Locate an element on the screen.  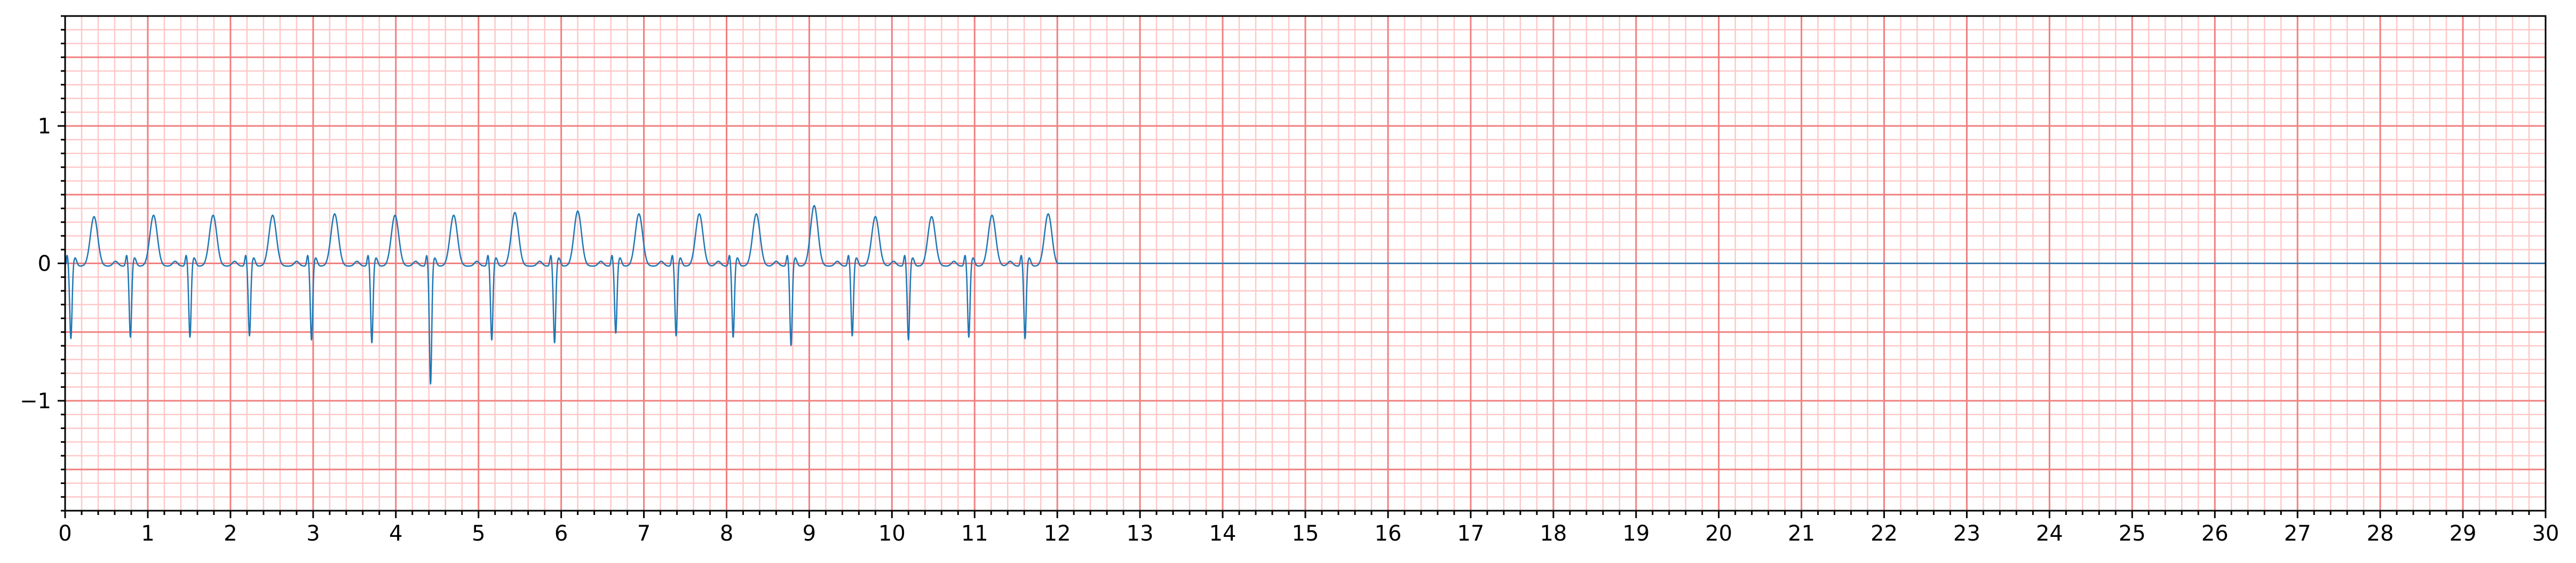
x-tick-label: 10 is located at coordinates (892, 533).